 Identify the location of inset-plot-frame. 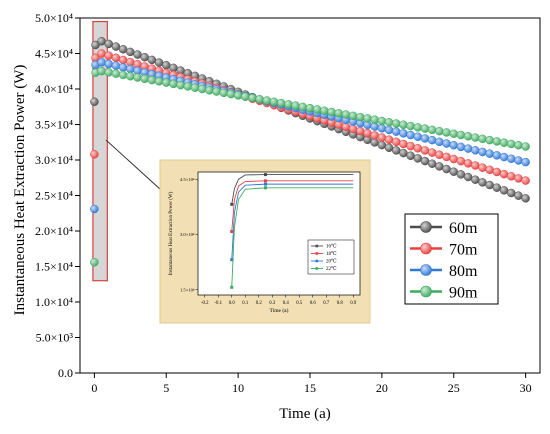
(279, 233).